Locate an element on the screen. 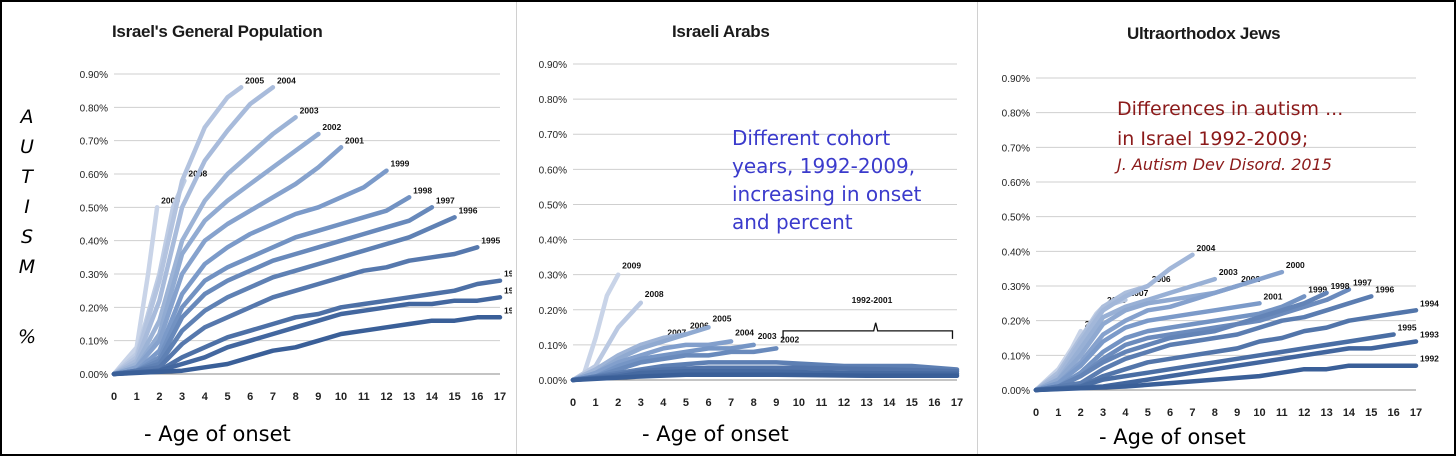 This screenshot has height=456, width=1456. panel-divider is located at coordinates (516, 228).